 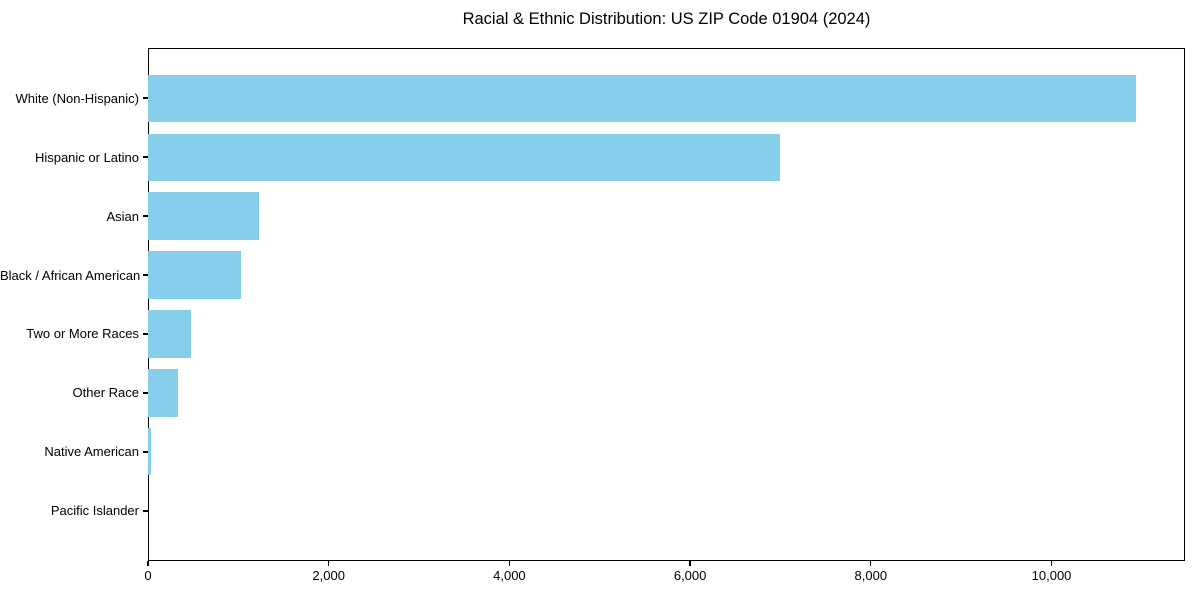 What do you see at coordinates (70, 275) in the screenshot?
I see `y-axis-label-black-african-american: Black / African American` at bounding box center [70, 275].